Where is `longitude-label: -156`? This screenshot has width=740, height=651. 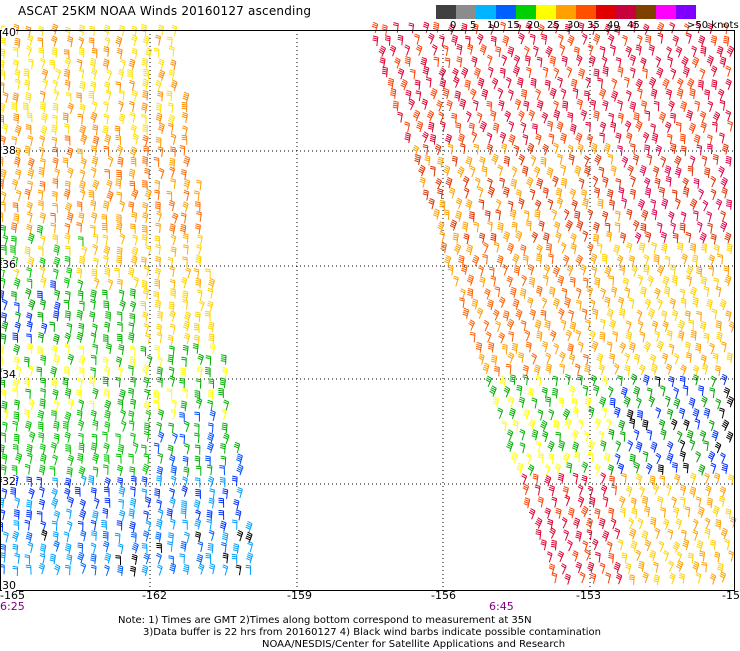
longitude-label: -156 is located at coordinates (443, 595).